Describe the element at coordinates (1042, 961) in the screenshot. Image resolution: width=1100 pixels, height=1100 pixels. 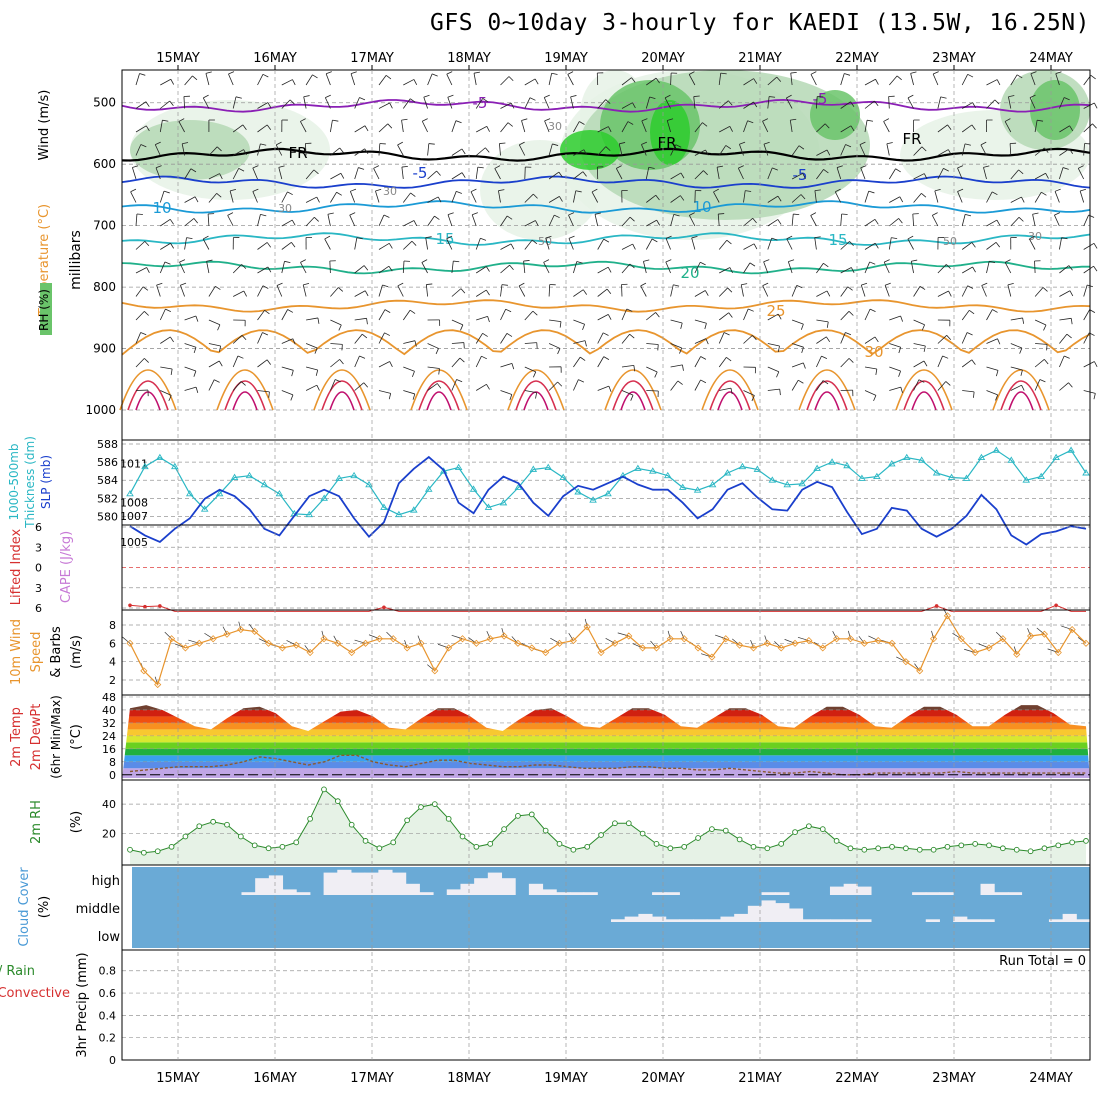
I see `run-total-annotation: Run Total = 0` at that location.